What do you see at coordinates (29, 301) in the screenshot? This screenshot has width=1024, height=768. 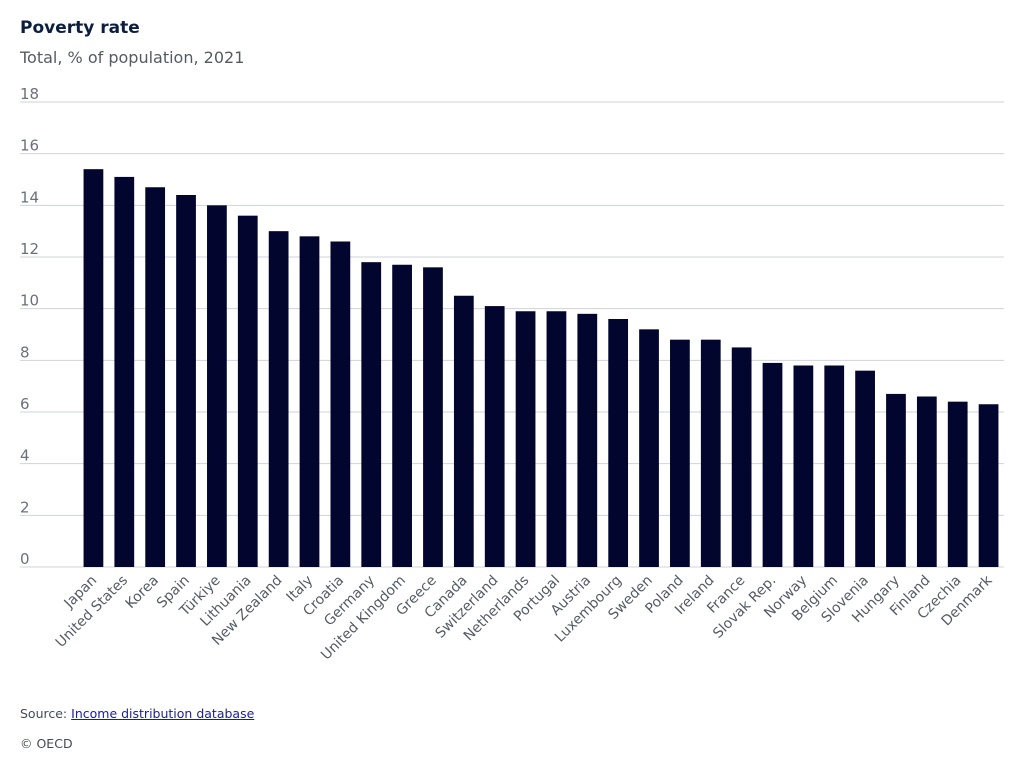 I see `y-tick-label: 10` at bounding box center [29, 301].